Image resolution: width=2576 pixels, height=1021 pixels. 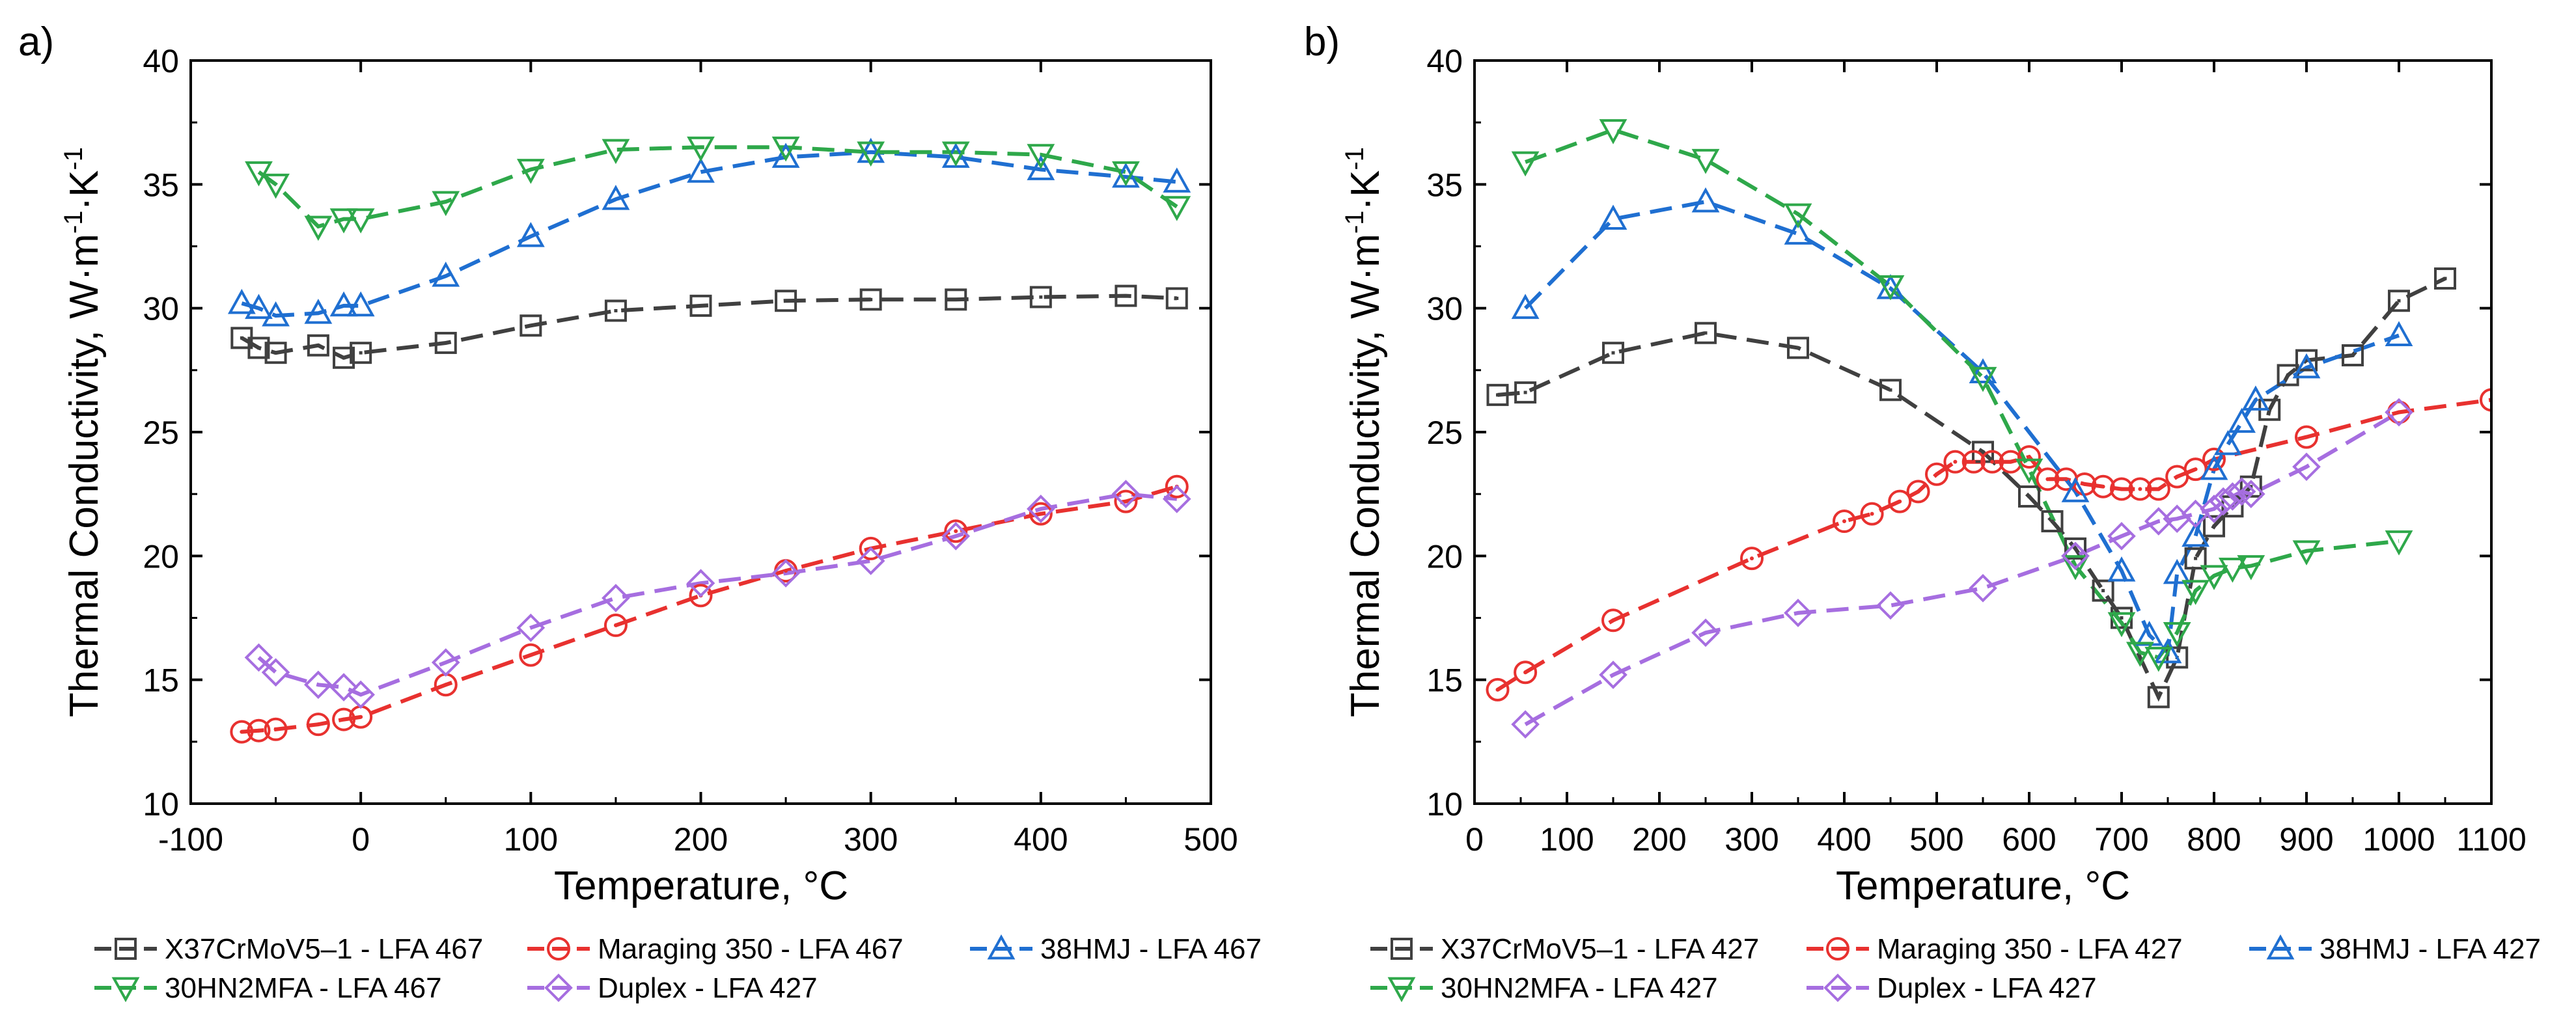 I want to click on panel-a-series-1-point-12-dot, so click(x=956, y=531).